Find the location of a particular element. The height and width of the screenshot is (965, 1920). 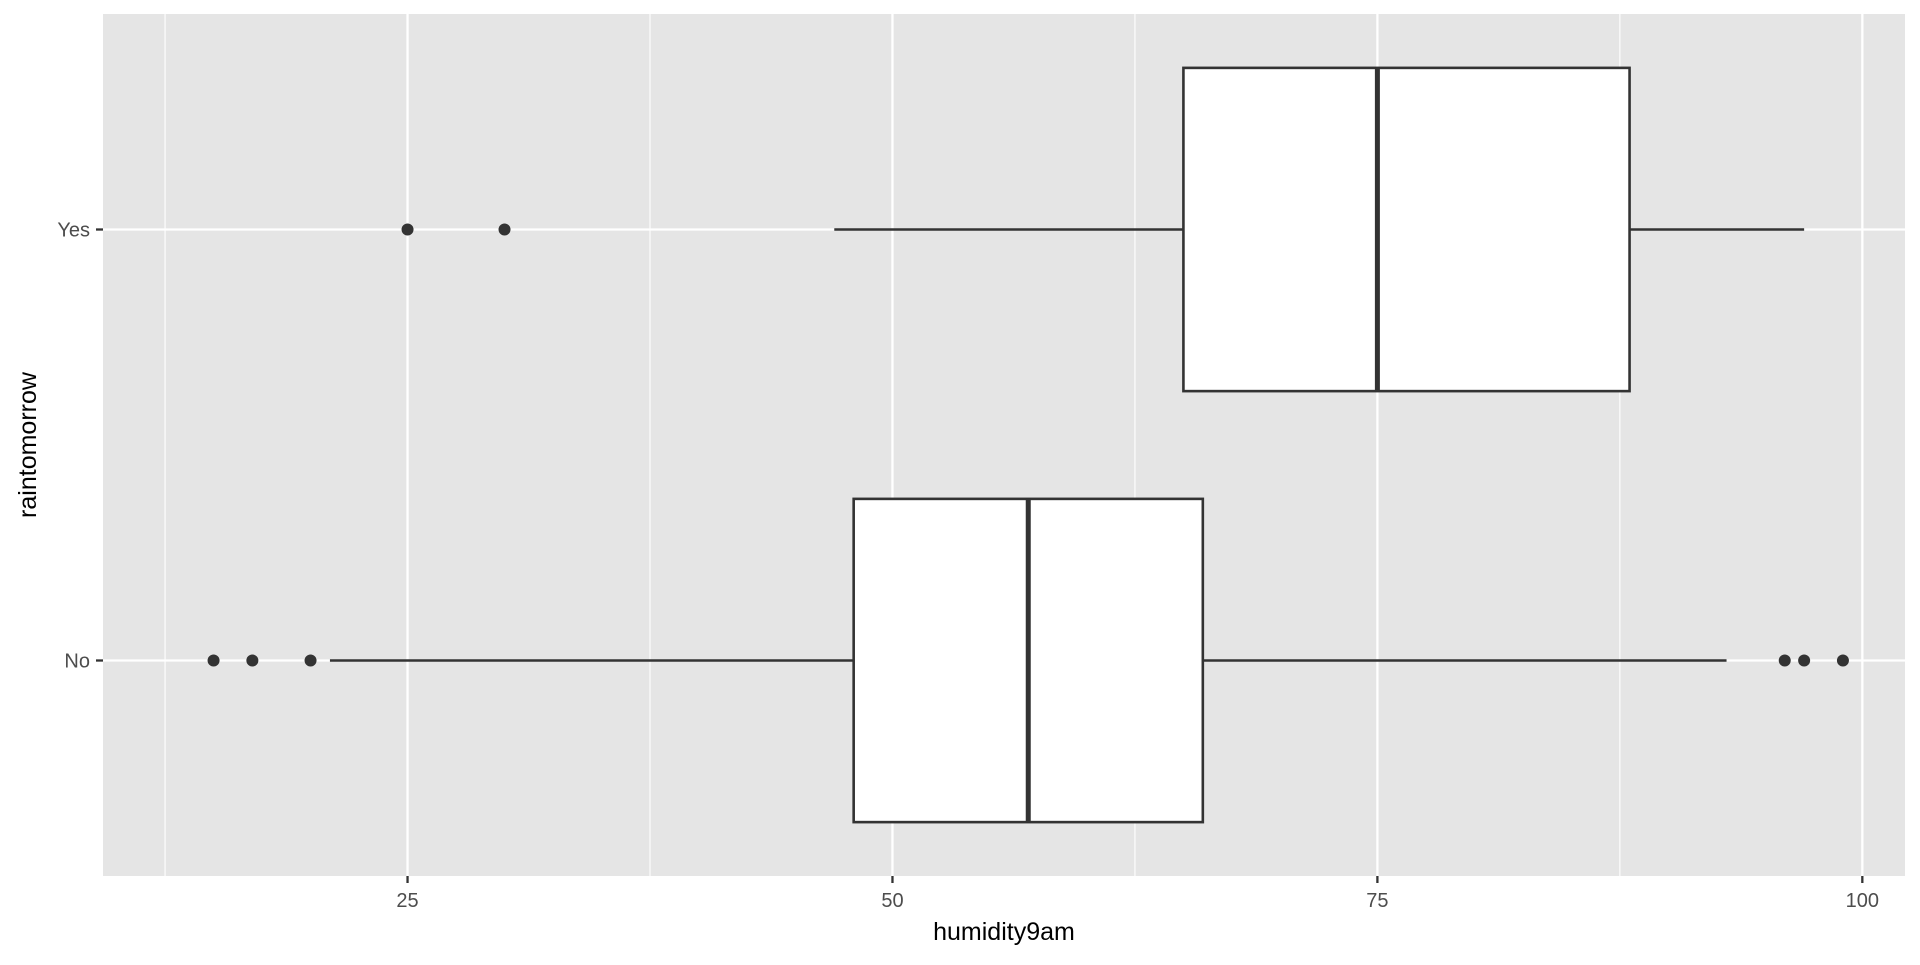

x-axis-title: humidity9am is located at coordinates (1004, 932).